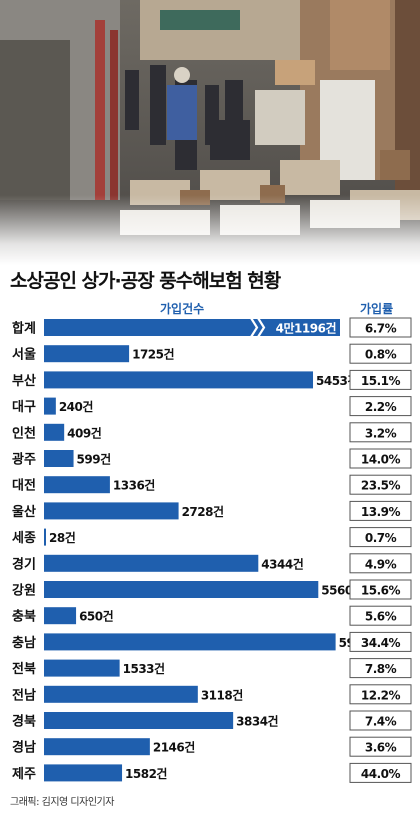 The image size is (420, 821). I want to click on rate-label: 34.4%, so click(381, 643).